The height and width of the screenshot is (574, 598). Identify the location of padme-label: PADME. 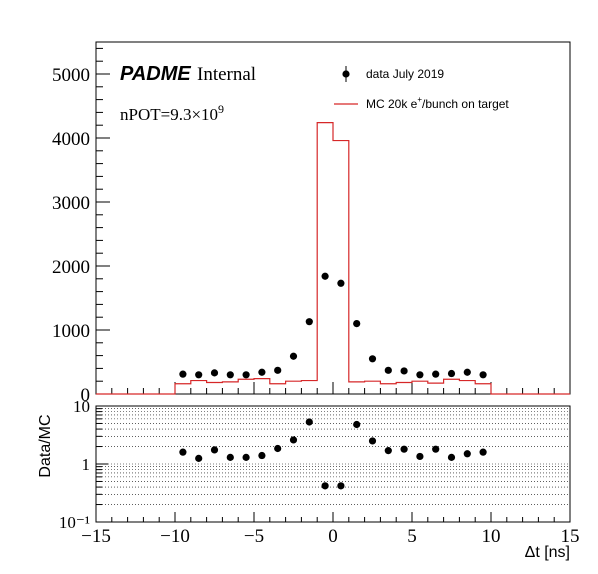
(155, 74).